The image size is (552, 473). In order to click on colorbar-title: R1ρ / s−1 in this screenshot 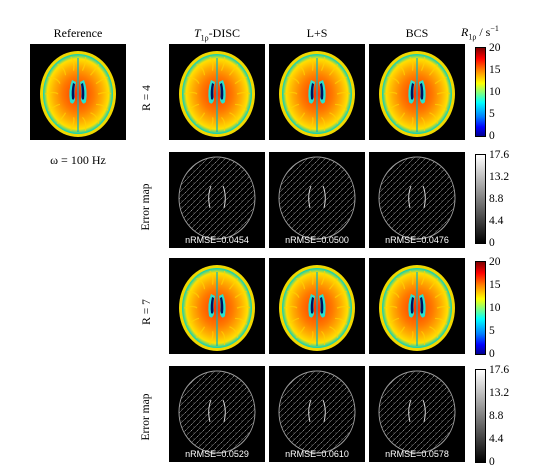, I will do `click(480, 32)`.